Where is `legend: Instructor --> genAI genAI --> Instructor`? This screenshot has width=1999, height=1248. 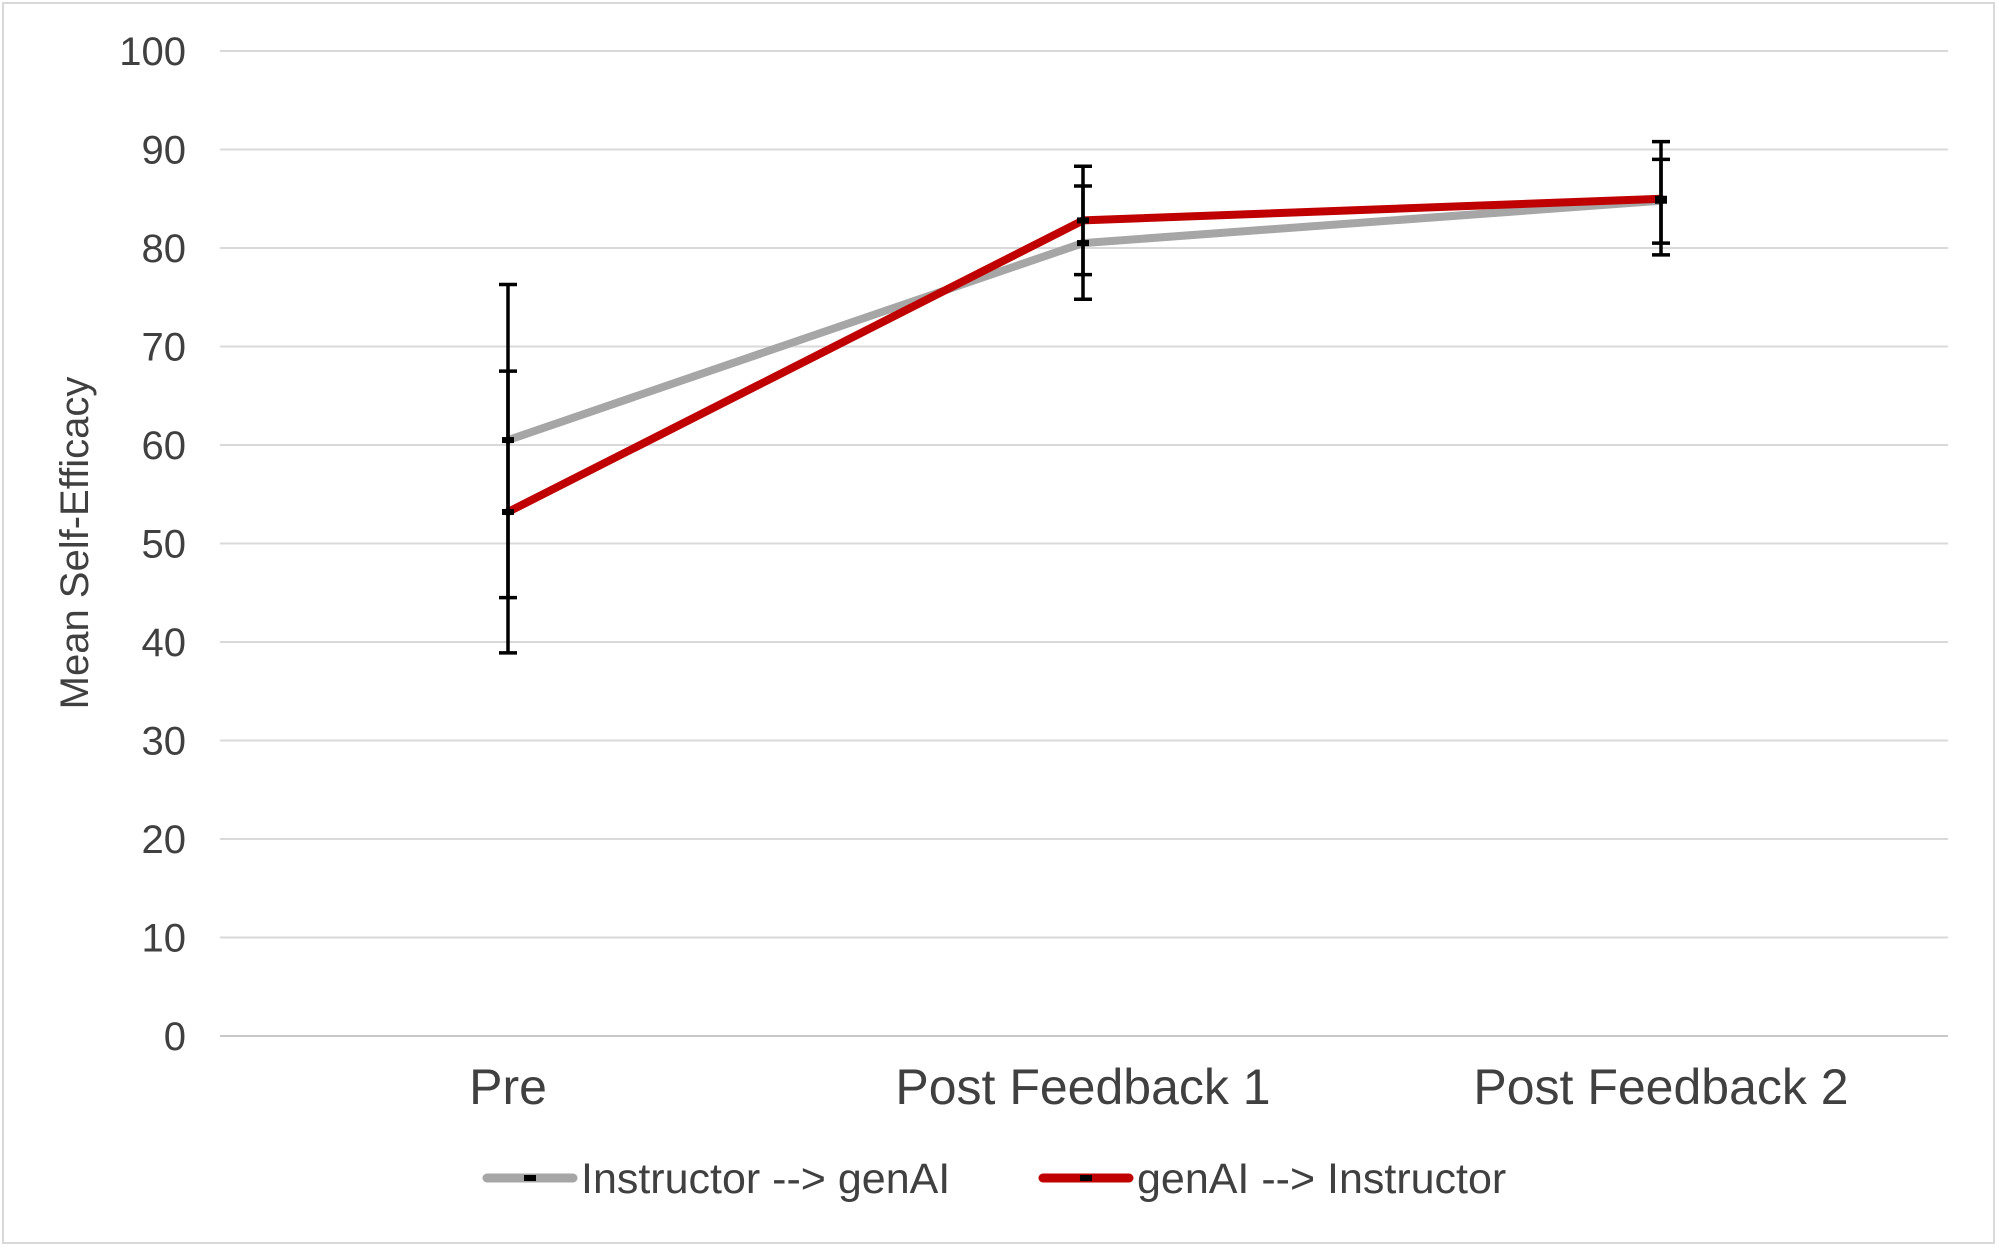 legend: Instructor --> genAI genAI --> Instructor is located at coordinates (994, 1179).